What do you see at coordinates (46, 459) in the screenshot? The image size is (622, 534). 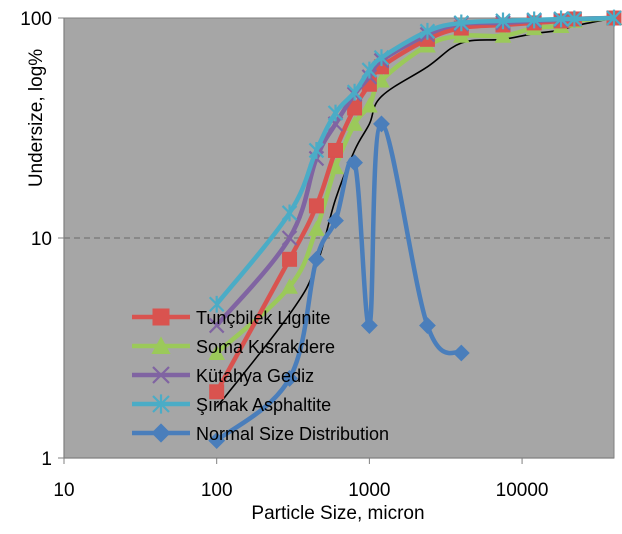 I see `y-tick-label: 1` at bounding box center [46, 459].